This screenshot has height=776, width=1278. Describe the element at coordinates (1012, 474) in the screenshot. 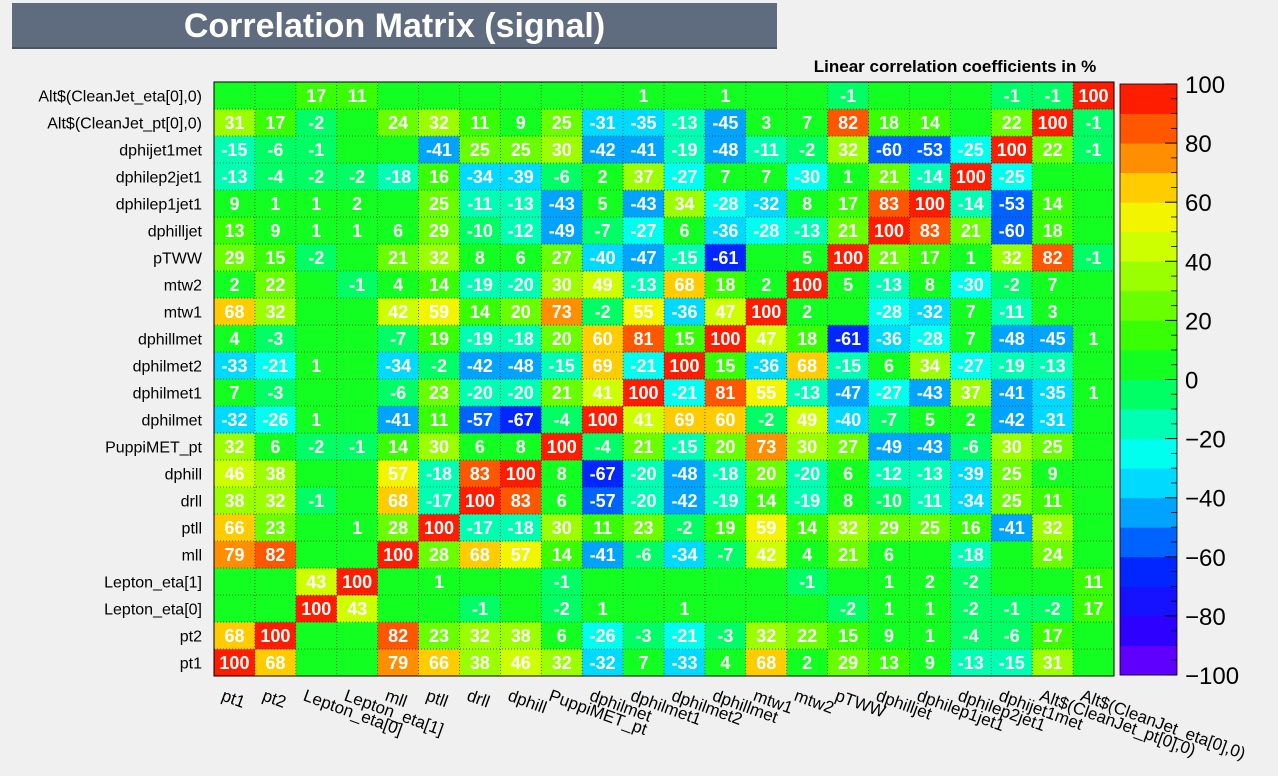

I see `cell-value-label: 25` at that location.